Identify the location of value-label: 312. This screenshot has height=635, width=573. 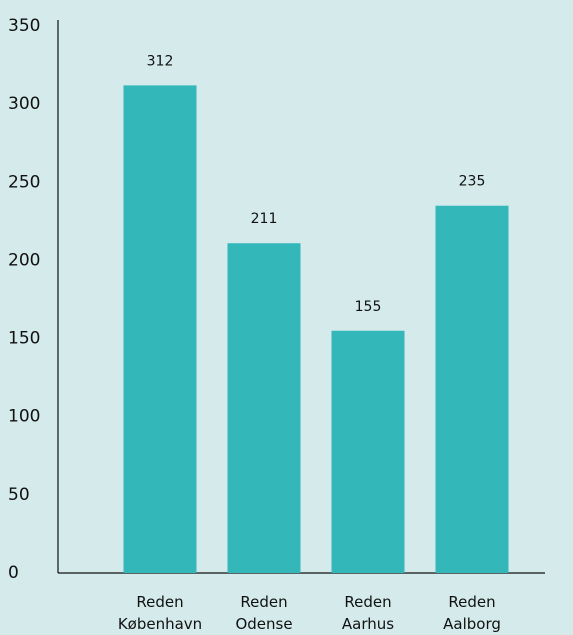
(160, 61).